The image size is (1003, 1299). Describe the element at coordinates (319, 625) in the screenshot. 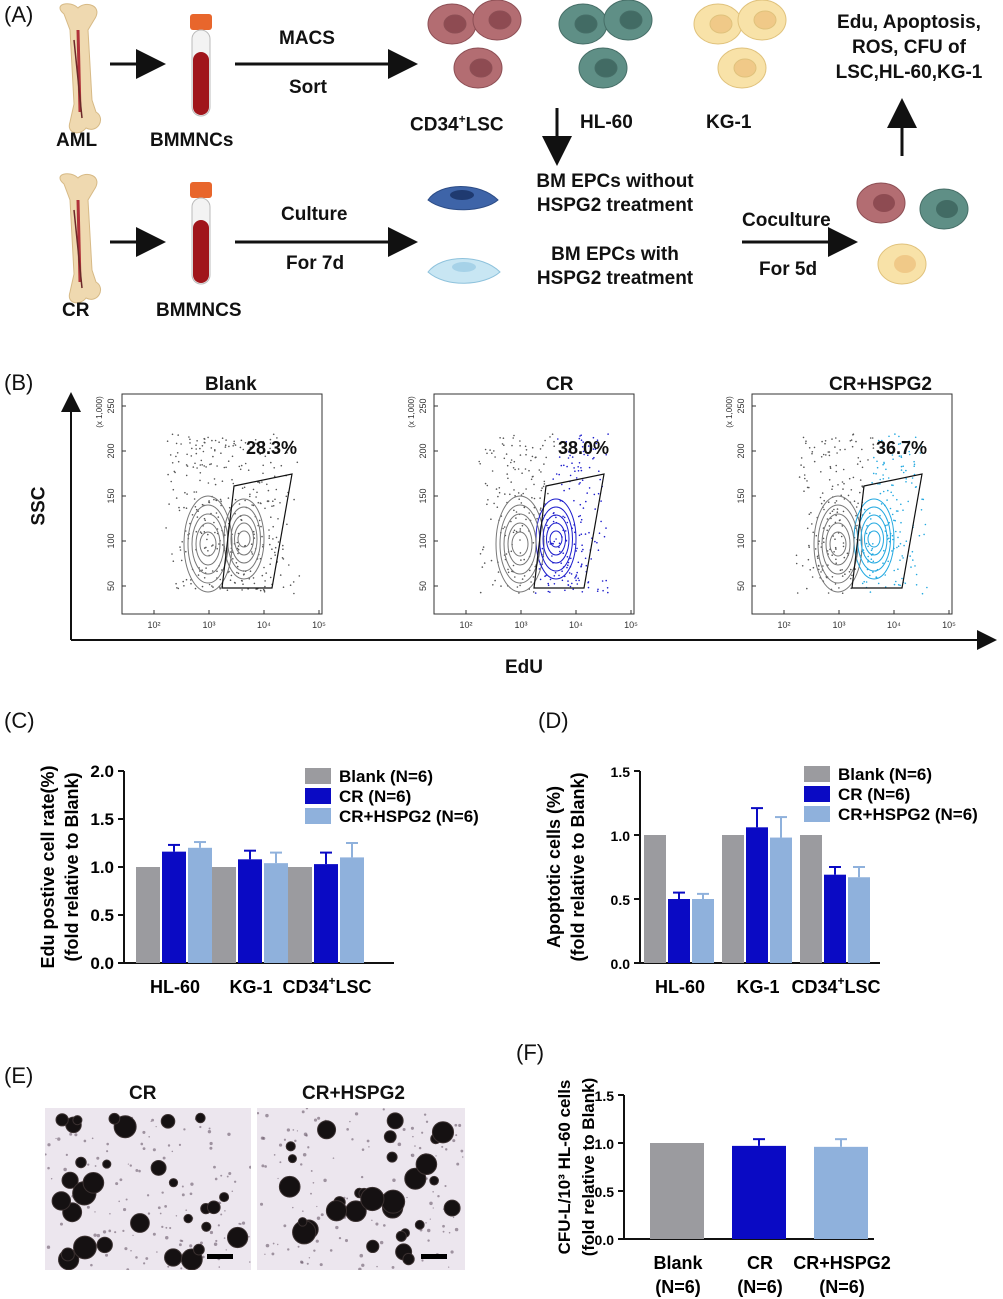

I see `flow-x-tick: 10⁵` at that location.